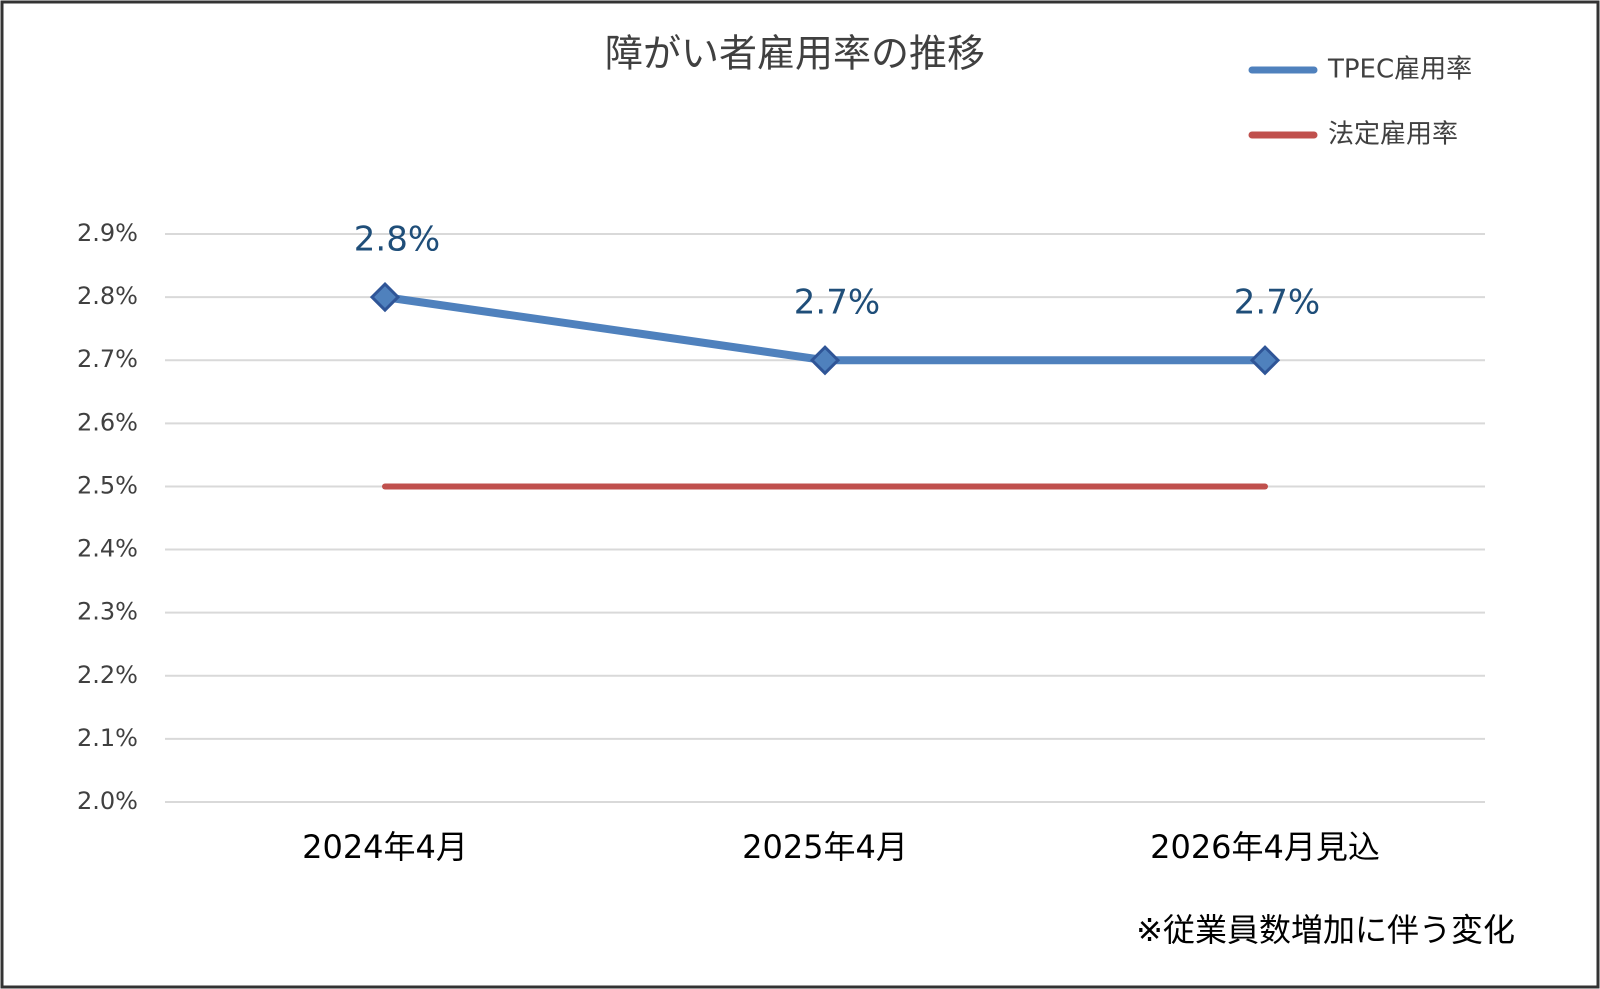 The width and height of the screenshot is (1600, 989). Describe the element at coordinates (107, 296) in the screenshot. I see `y-tick-label: 2.8%` at that location.